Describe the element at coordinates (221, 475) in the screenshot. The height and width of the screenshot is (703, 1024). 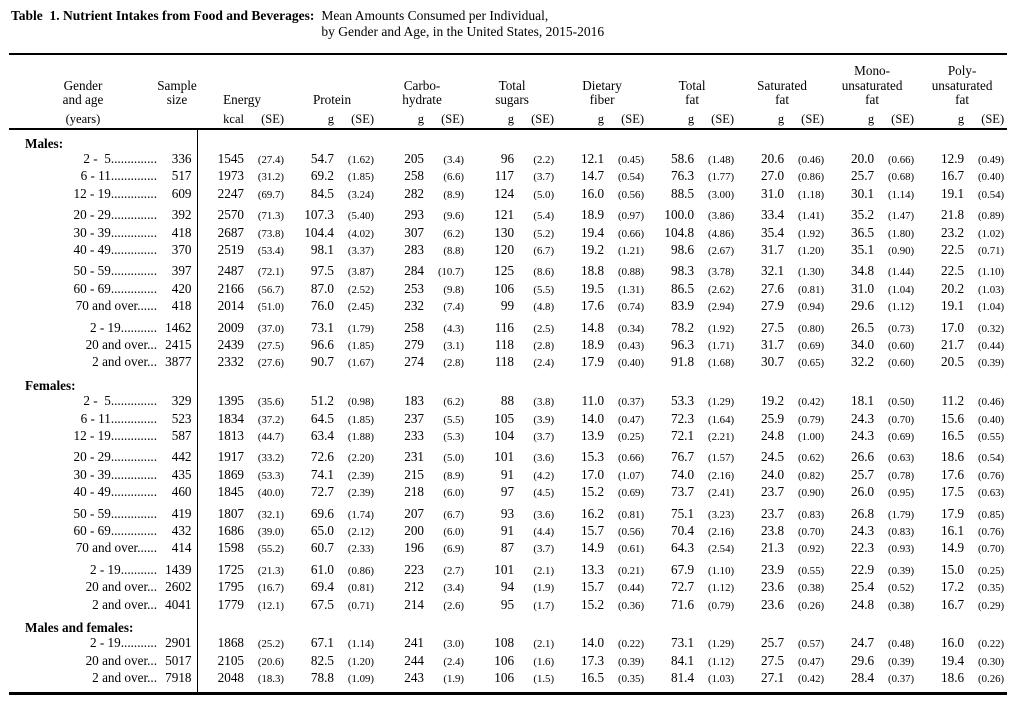
I see `value-cell: 1869` at that location.